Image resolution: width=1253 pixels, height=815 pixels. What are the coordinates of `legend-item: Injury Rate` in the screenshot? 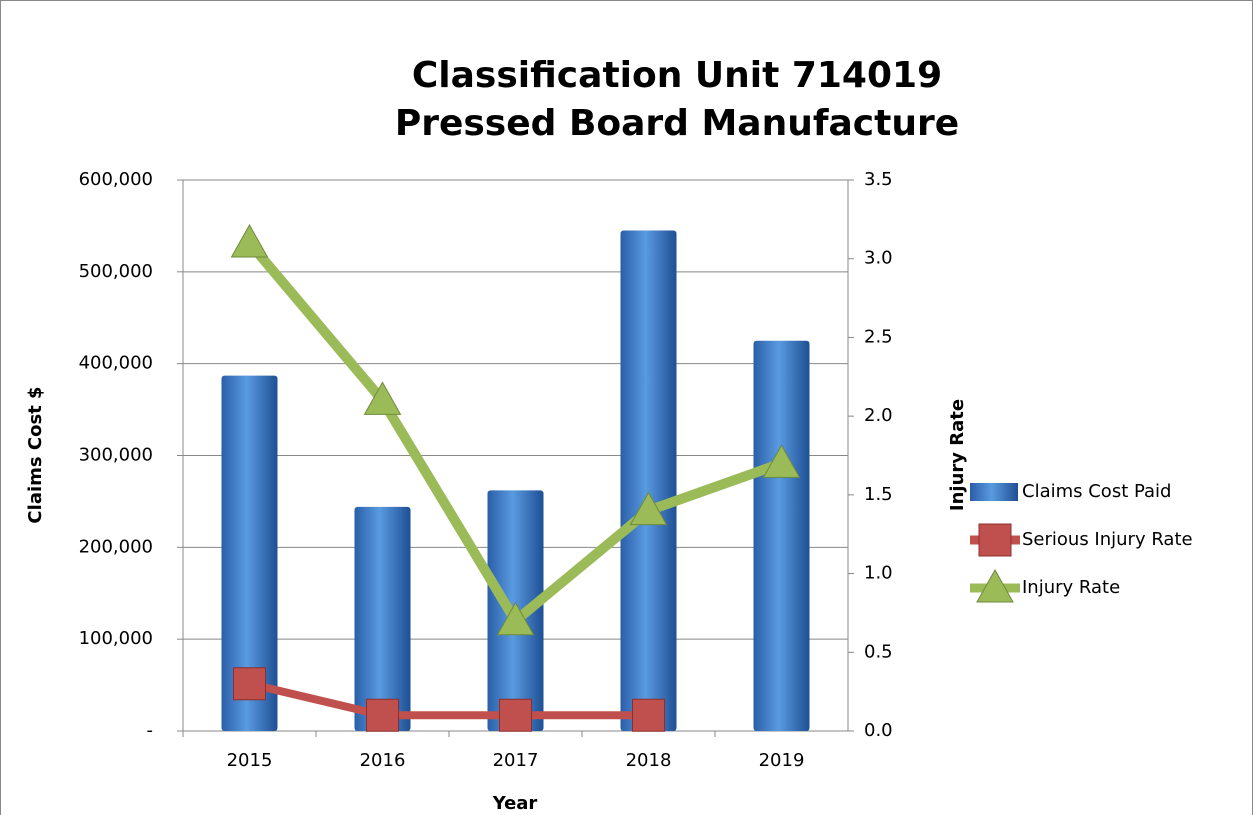 It's located at (1045, 585).